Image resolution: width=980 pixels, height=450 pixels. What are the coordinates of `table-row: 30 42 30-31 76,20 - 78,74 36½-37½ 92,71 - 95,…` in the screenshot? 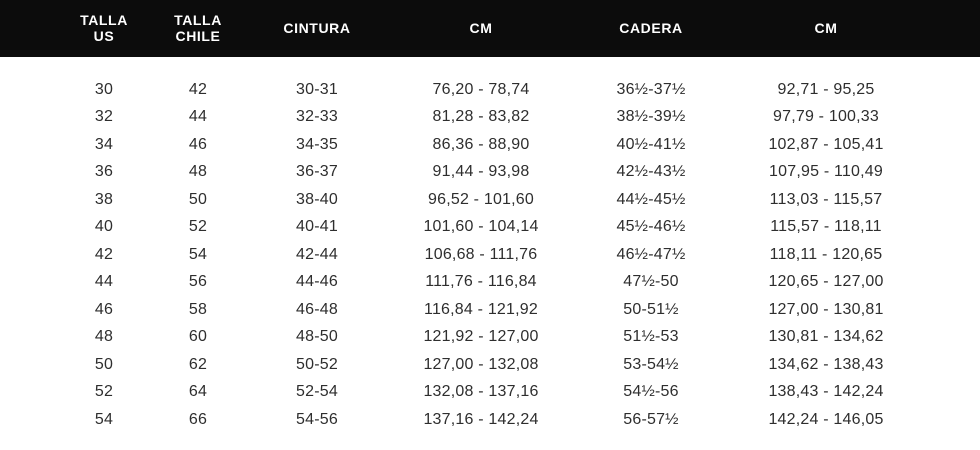 It's located at (490, 90).